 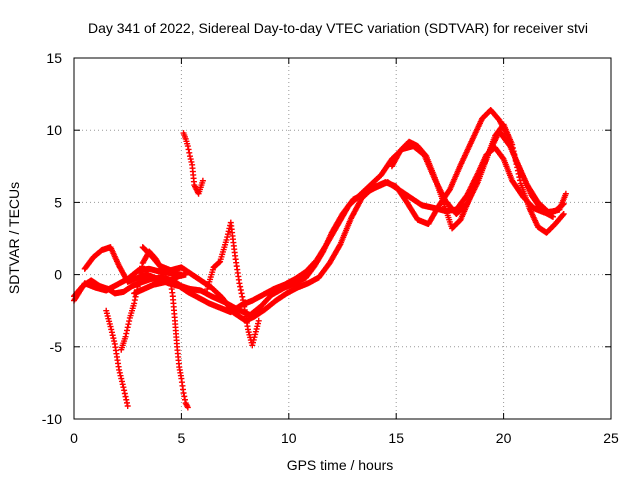 What do you see at coordinates (289, 438) in the screenshot?
I see `x-tick-label: 10` at bounding box center [289, 438].